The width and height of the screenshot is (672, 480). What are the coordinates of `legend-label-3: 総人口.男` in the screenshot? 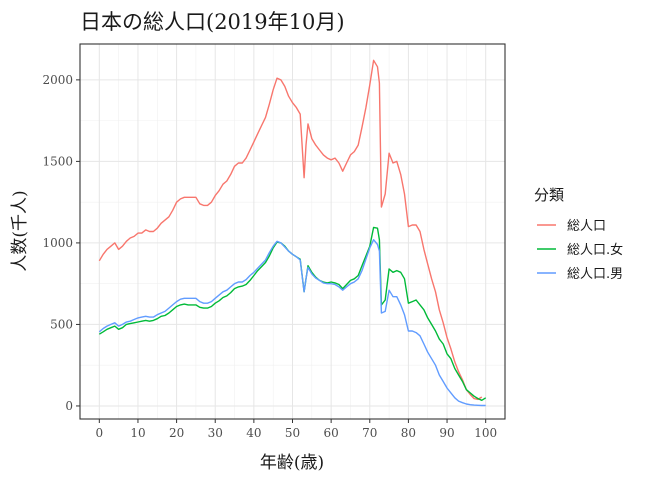 It's located at (595, 274).